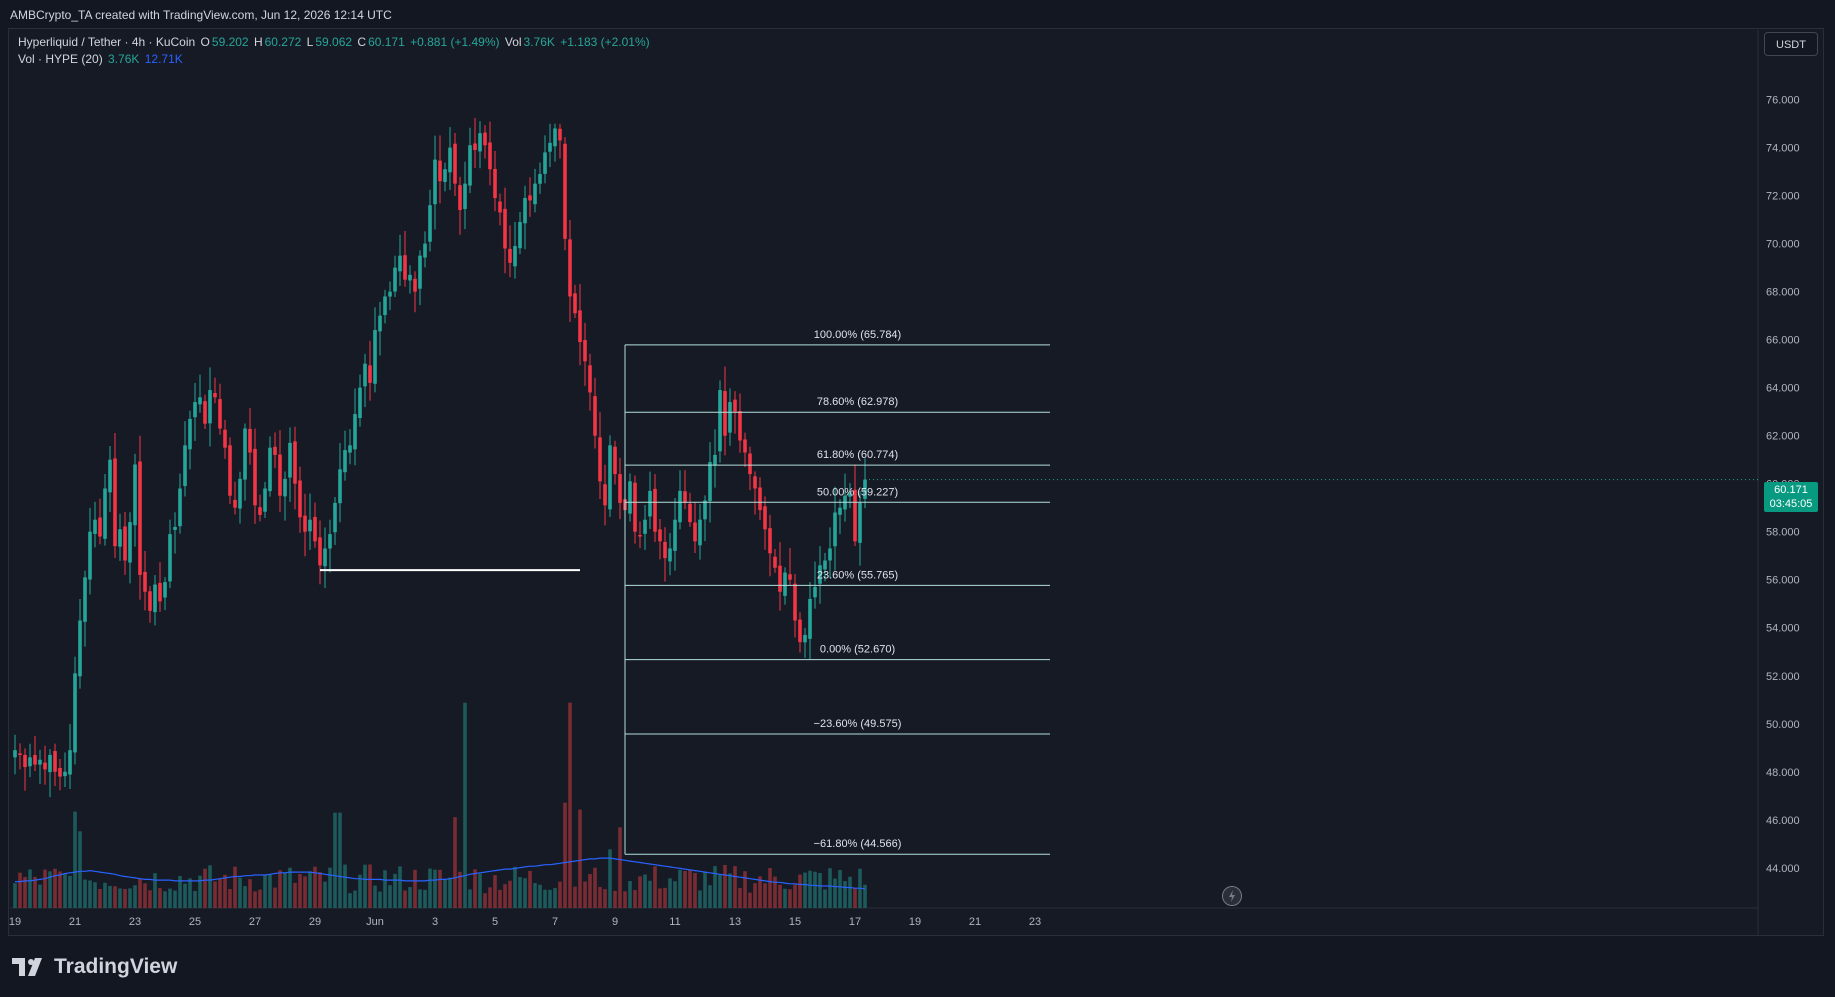  I want to click on y-tick-label: 56.000, so click(1783, 581).